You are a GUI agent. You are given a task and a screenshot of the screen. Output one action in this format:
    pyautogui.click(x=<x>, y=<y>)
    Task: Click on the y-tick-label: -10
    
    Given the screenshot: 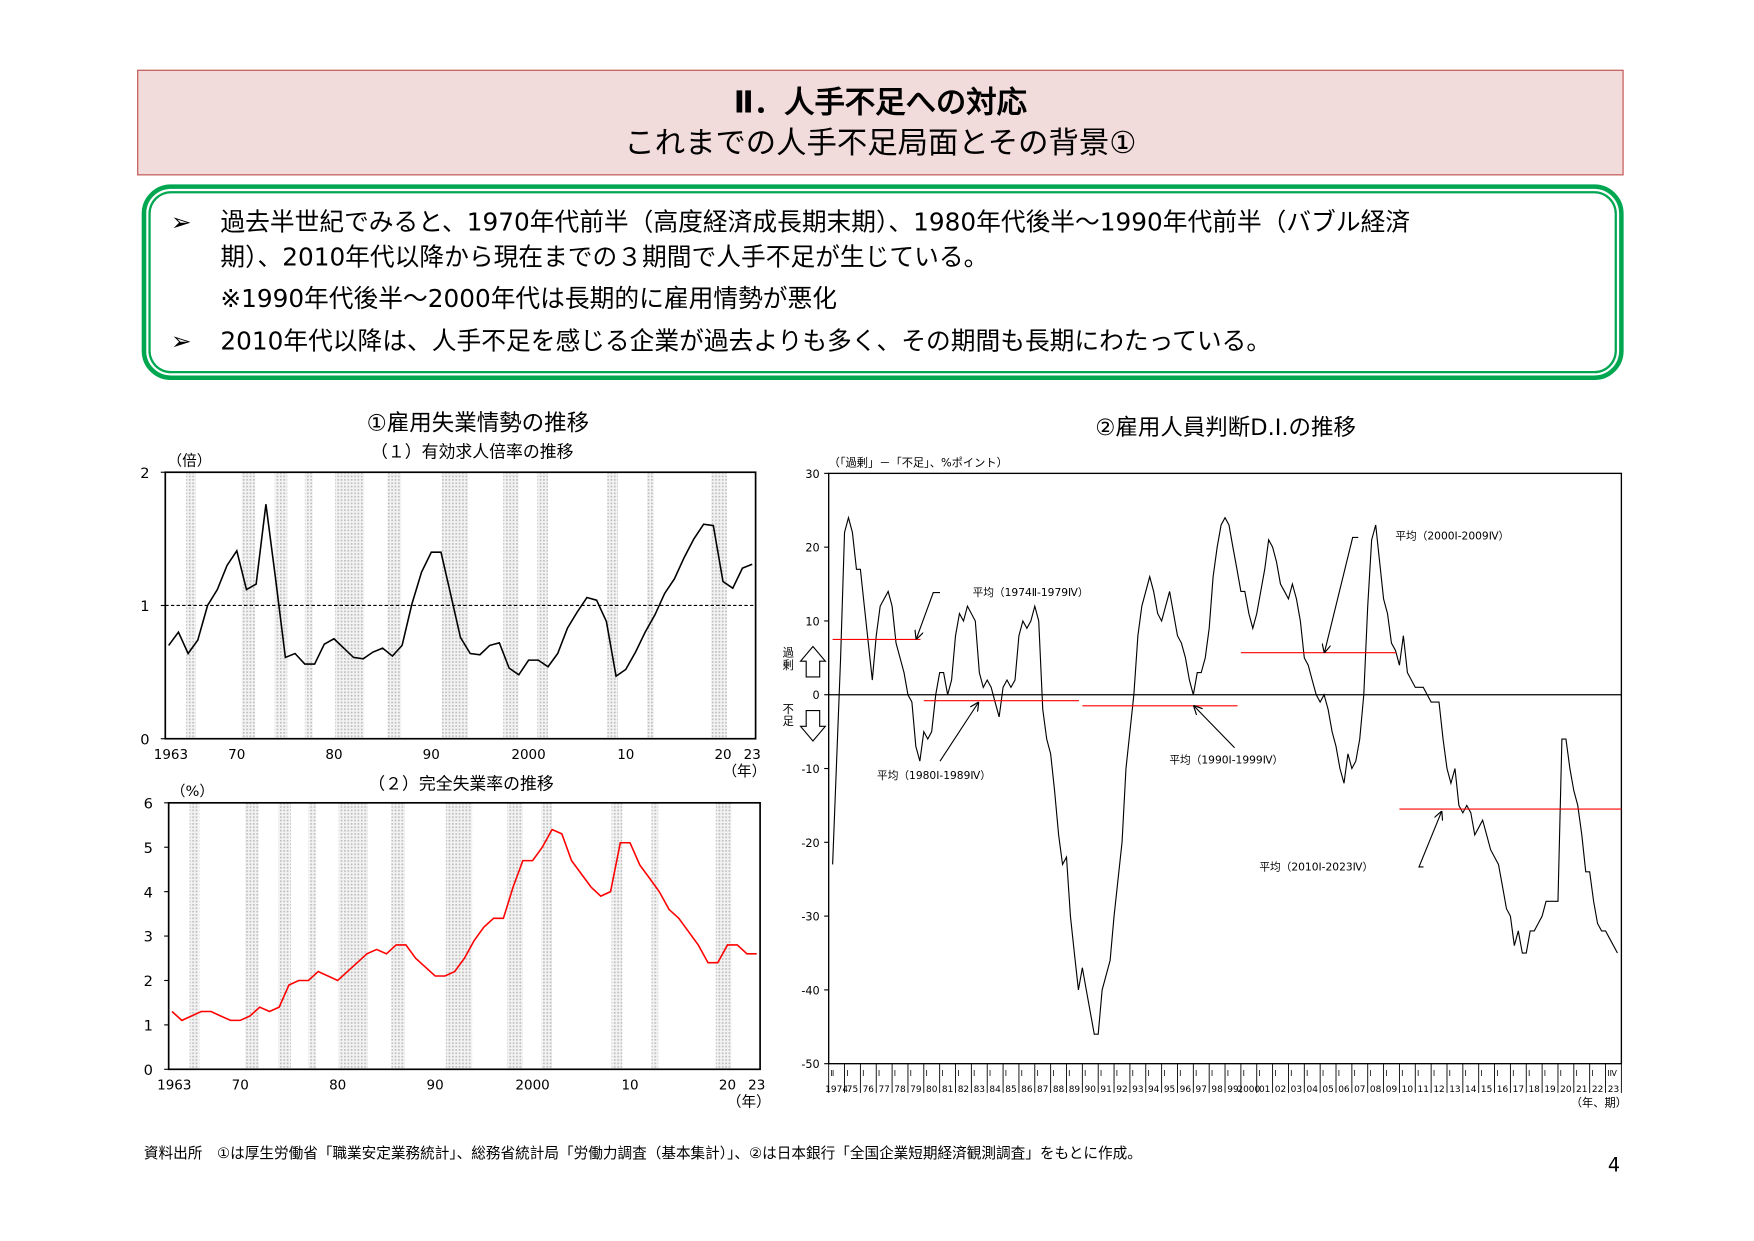 What is the action you would take?
    pyautogui.click(x=810, y=769)
    